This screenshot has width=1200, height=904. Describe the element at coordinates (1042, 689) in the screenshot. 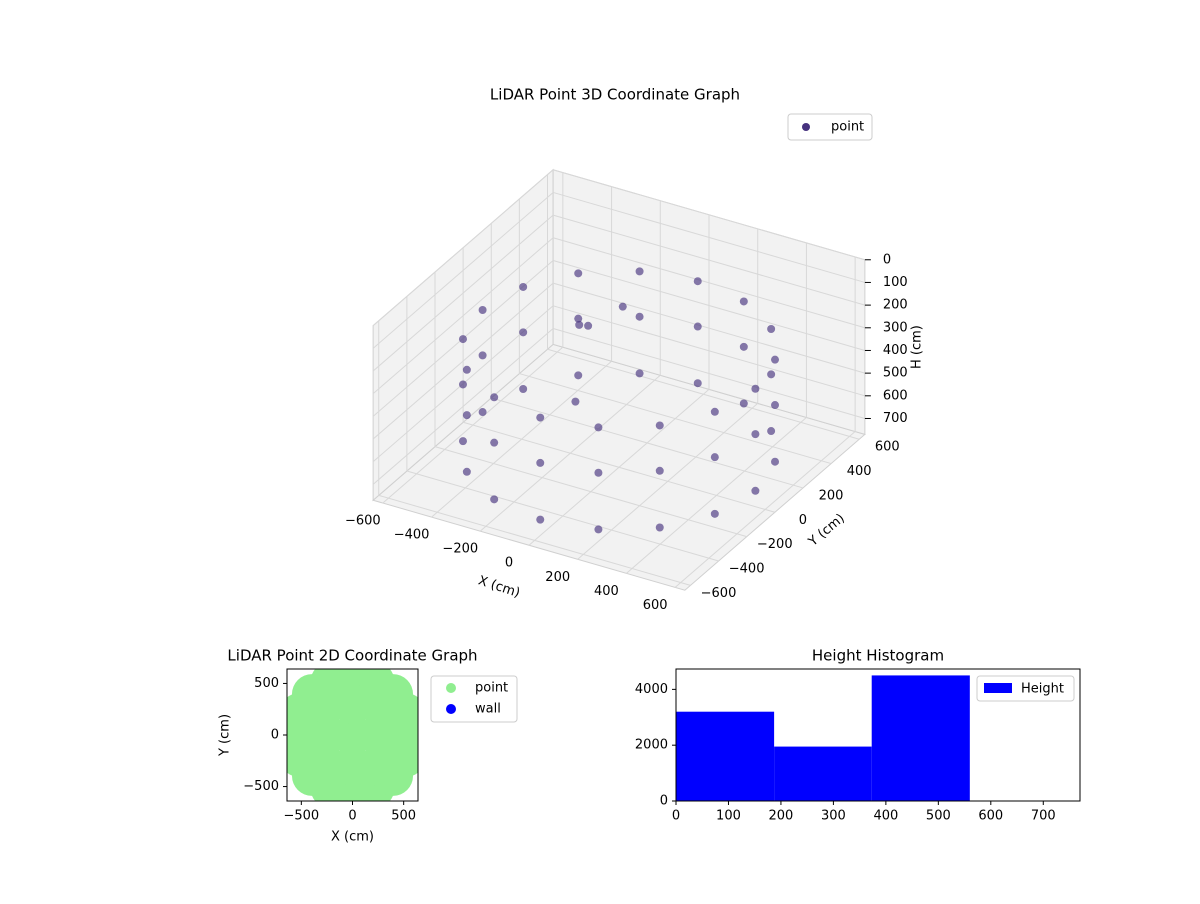

I see `legend-label: Height` at that location.